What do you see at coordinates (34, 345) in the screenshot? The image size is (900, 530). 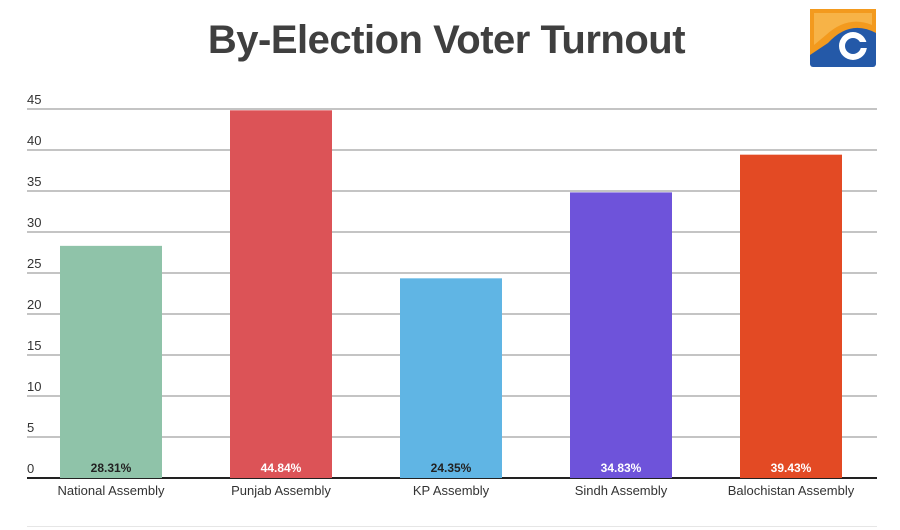 I see `y-tick-label: 15` at bounding box center [34, 345].